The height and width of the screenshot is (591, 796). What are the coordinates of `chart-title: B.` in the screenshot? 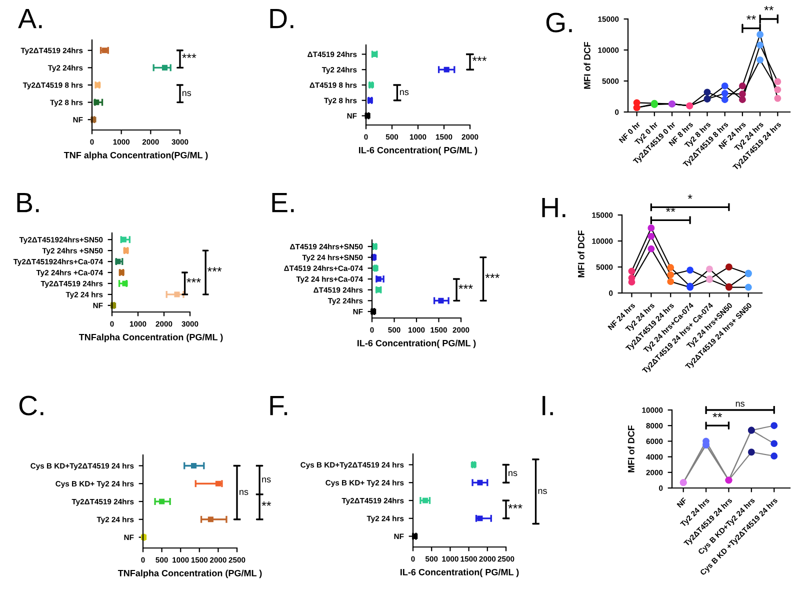 It's located at (28, 202).